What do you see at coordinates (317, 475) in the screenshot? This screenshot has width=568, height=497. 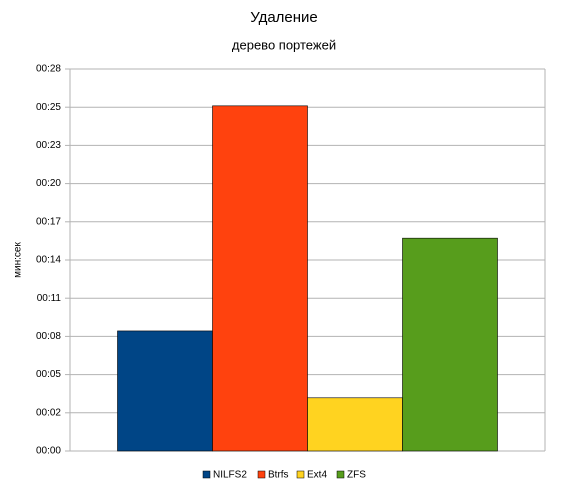 I see `legend-label: Ext4` at bounding box center [317, 475].